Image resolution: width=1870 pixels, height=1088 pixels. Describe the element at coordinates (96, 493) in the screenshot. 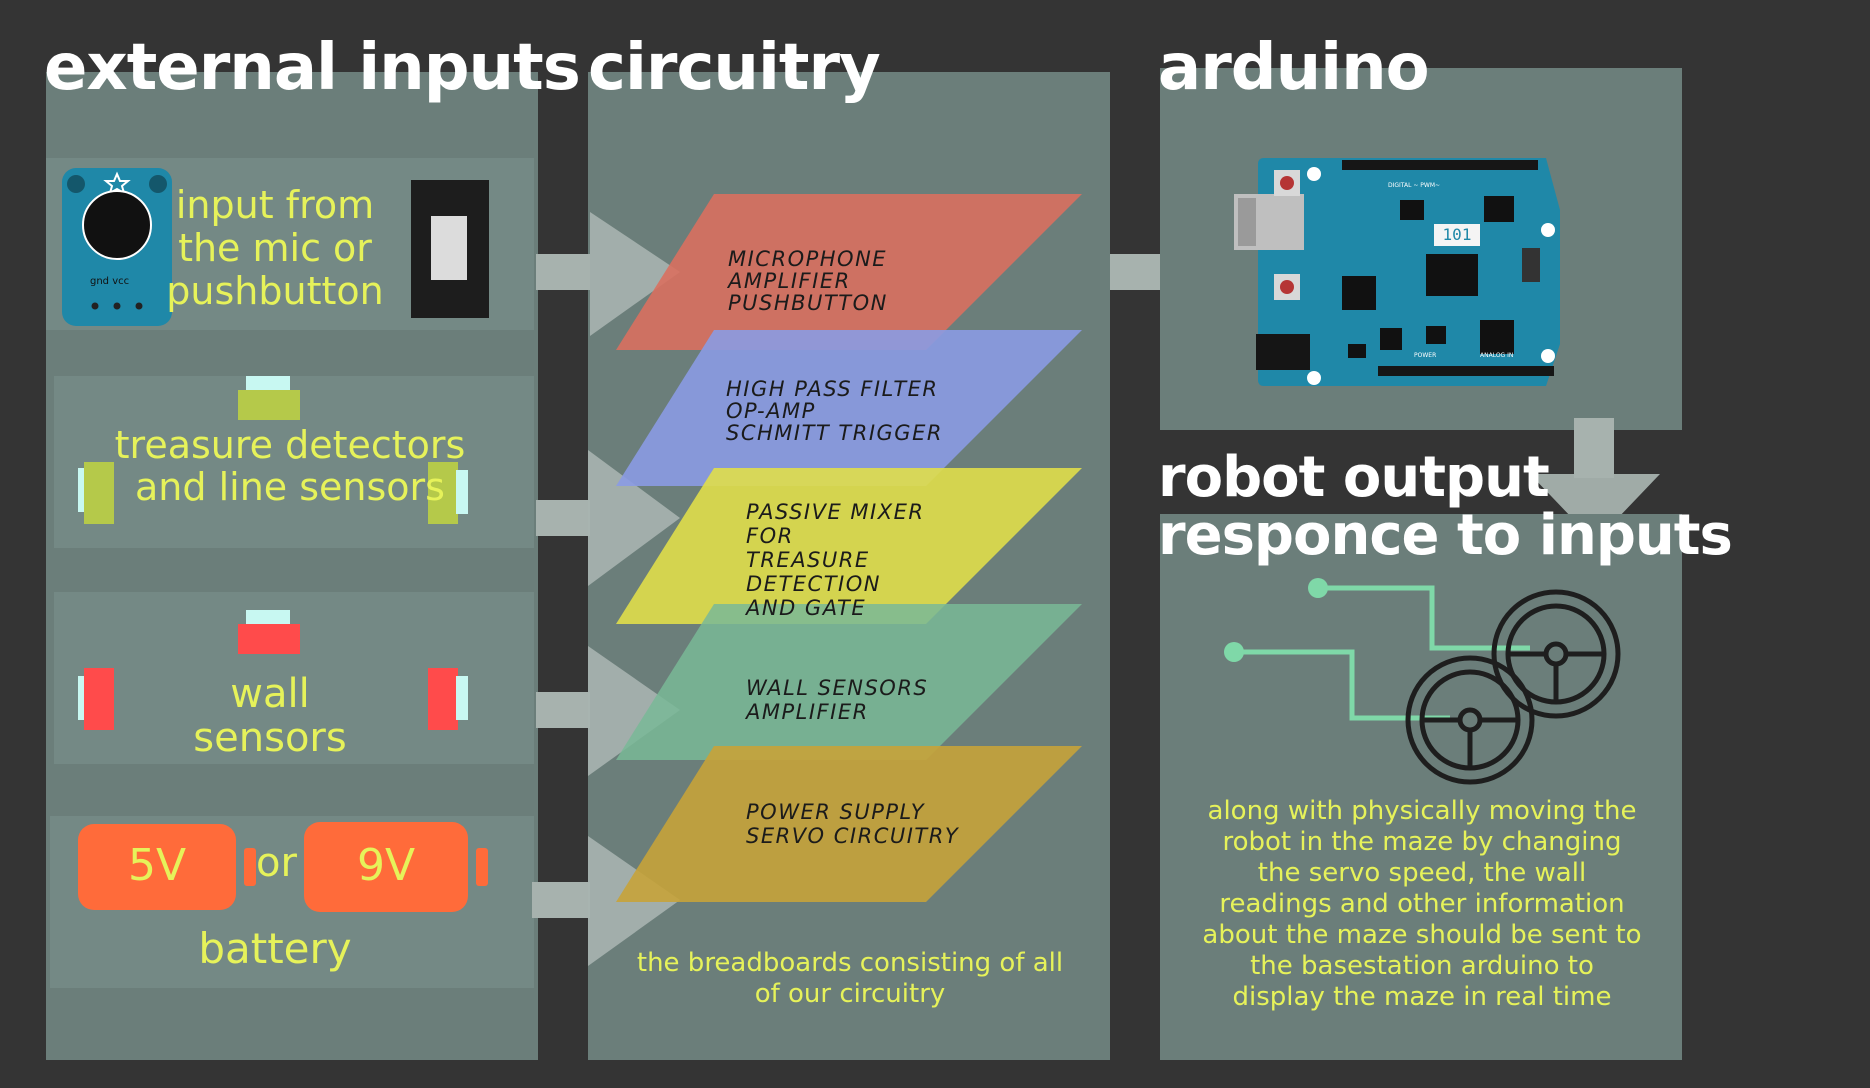

I see `line-sensor-left-icon` at that location.